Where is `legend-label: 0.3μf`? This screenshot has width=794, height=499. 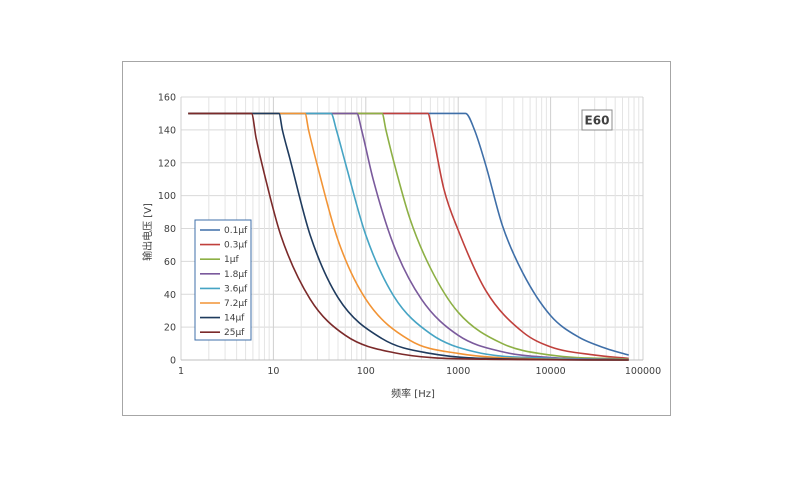 legend-label: 0.3μf is located at coordinates (236, 246).